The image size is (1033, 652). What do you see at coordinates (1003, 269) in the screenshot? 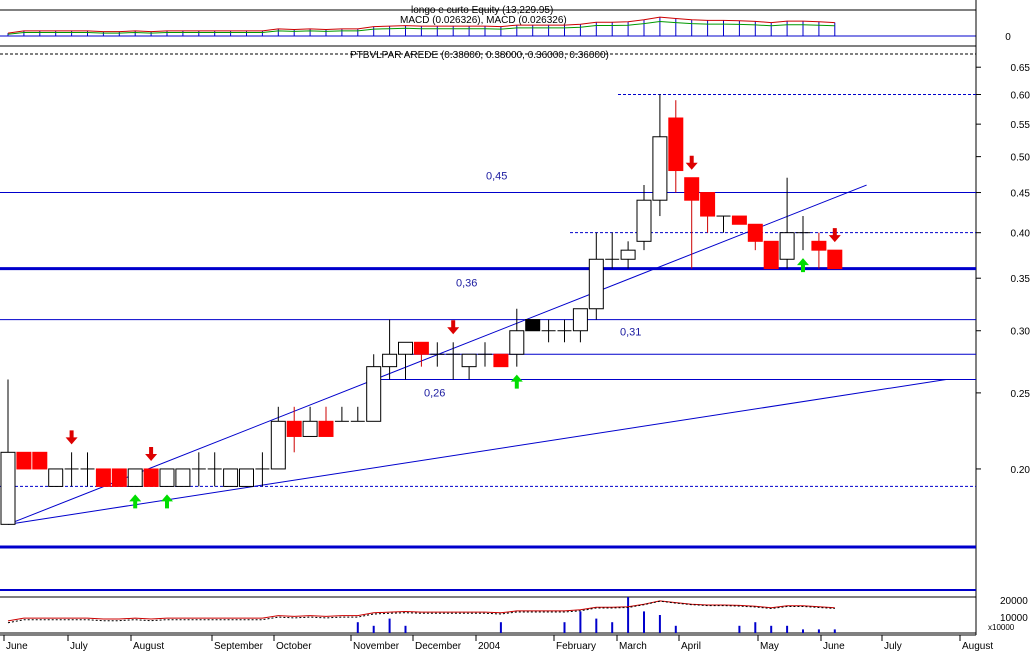
I see `y-axis: 0.65 0.60 0.55 0.50 0.45 0.40 0.35 0.30 0.25 0.20` at bounding box center [1003, 269].